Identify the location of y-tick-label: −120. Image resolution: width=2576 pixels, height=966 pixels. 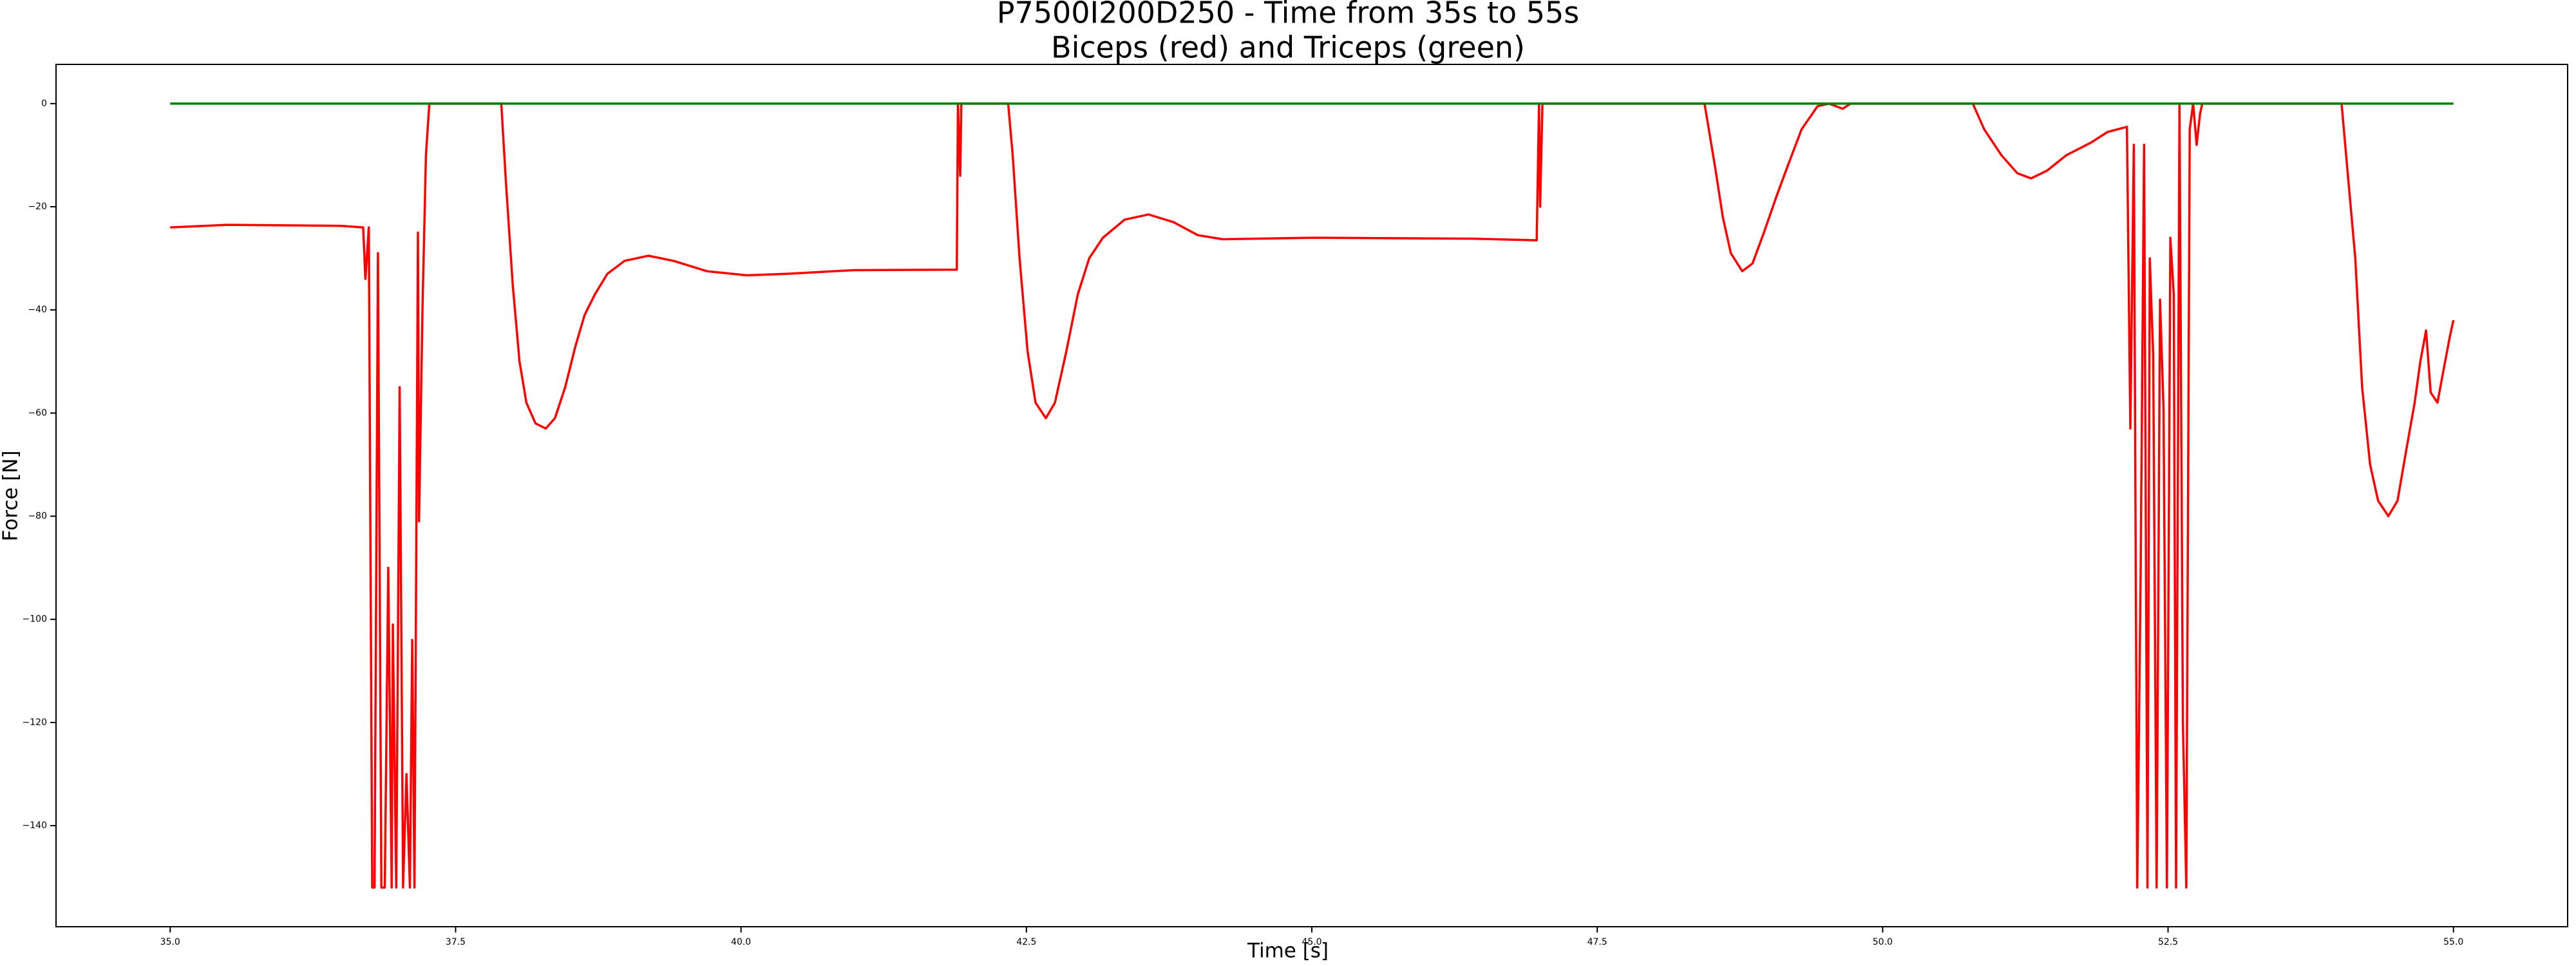
(35, 722).